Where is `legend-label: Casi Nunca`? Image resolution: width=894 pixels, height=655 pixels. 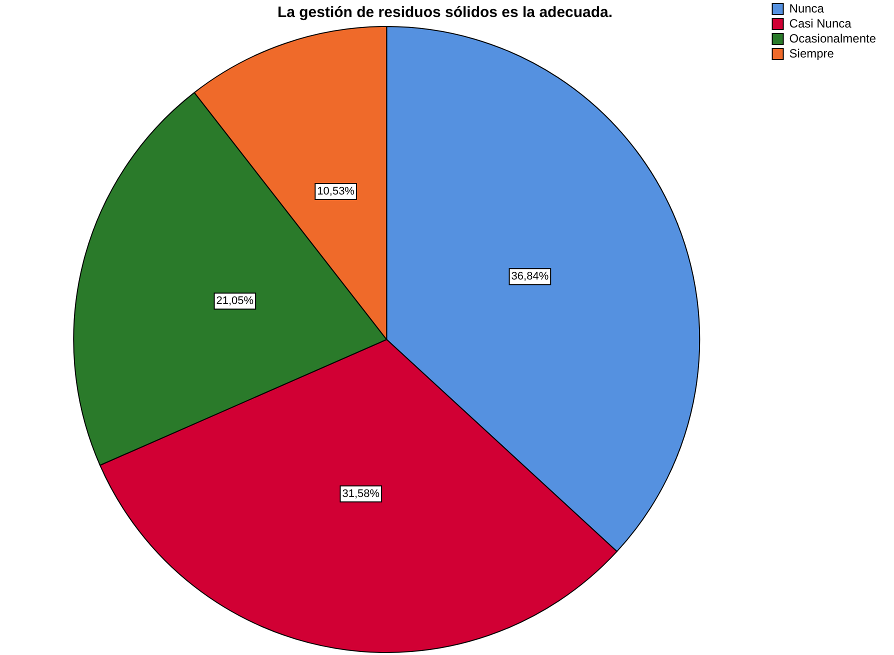
legend-label: Casi Nunca is located at coordinates (820, 23).